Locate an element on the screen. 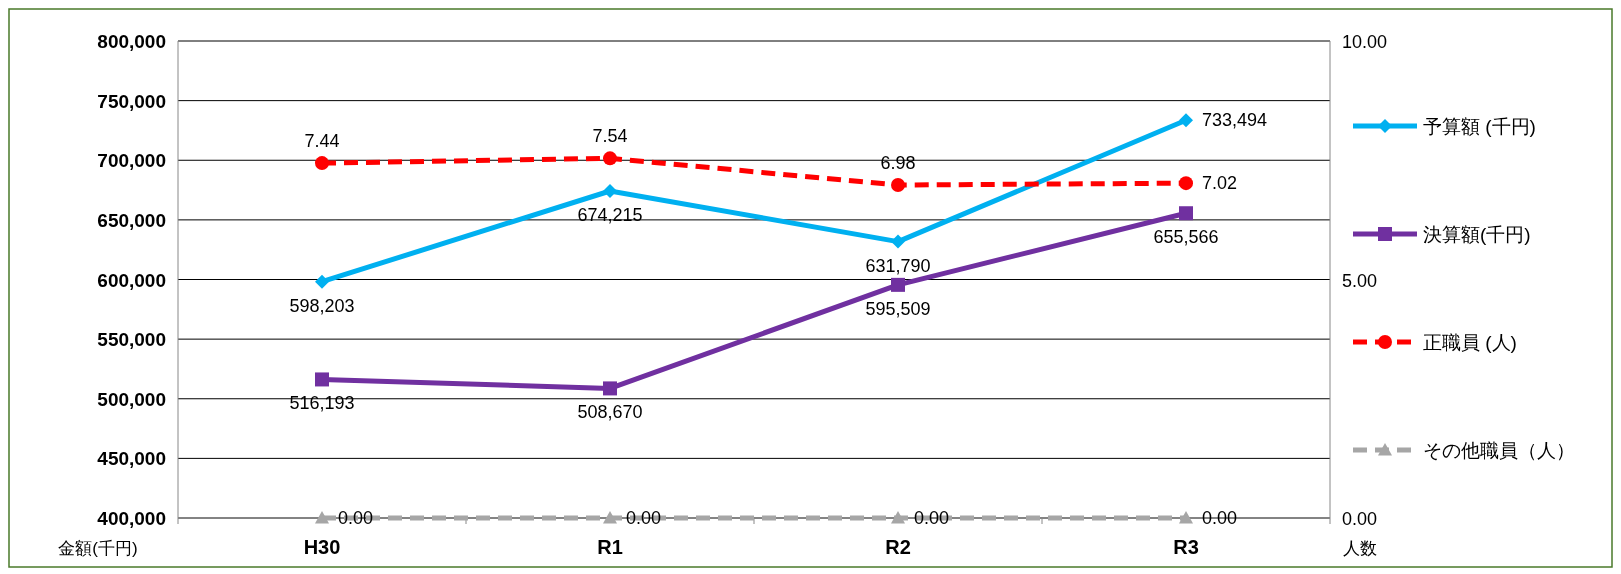 The width and height of the screenshot is (1621, 574). y-tick-label: 550,000 is located at coordinates (131, 340).